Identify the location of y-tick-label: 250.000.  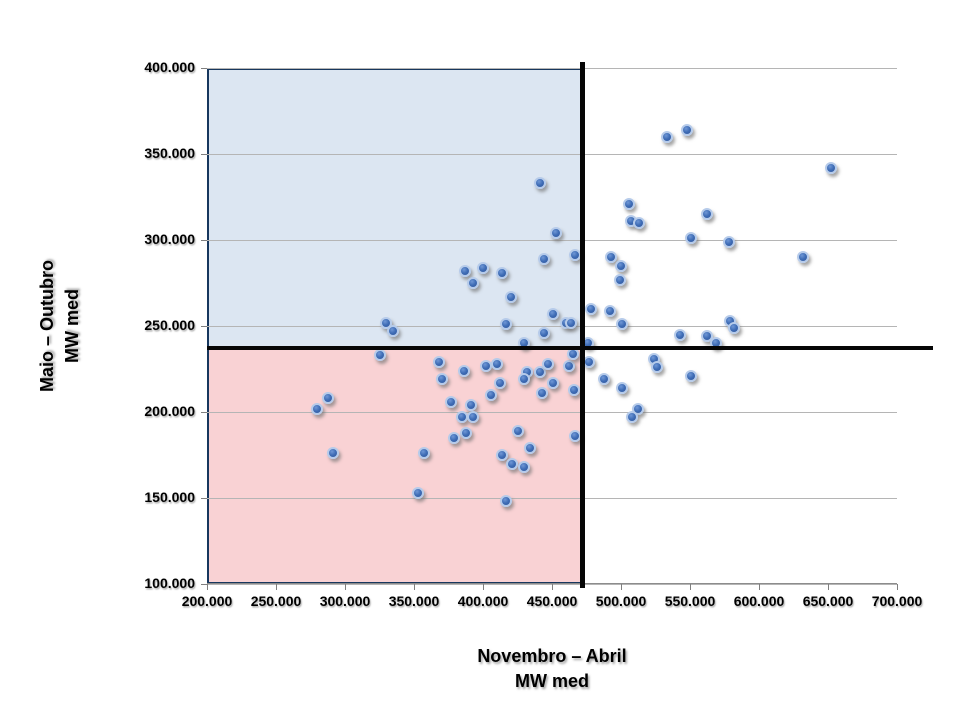
(169, 325).